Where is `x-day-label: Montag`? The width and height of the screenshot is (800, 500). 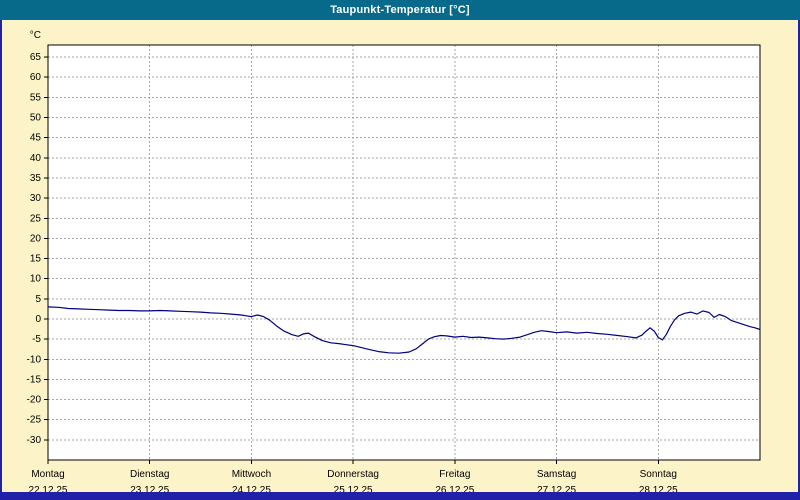 x-day-label: Montag is located at coordinates (47, 474).